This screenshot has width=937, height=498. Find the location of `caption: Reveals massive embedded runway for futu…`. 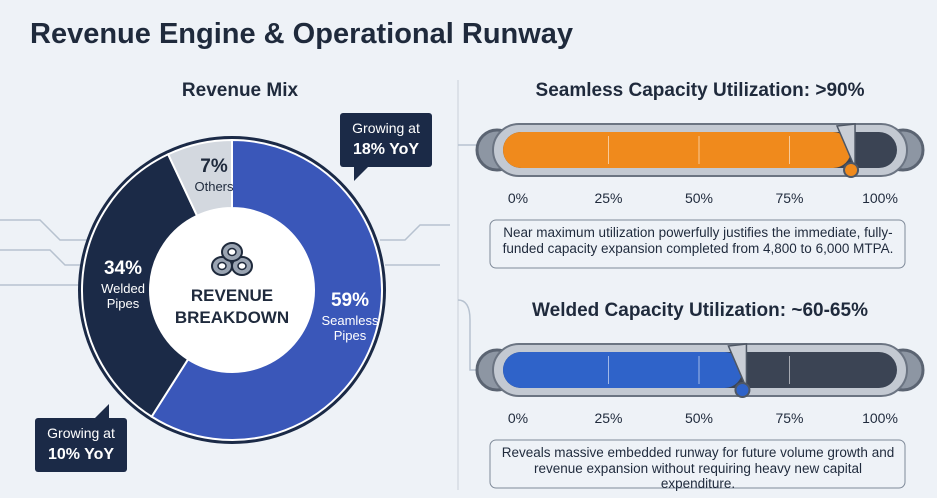

caption: Reveals massive embedded runway for futu… is located at coordinates (698, 468).